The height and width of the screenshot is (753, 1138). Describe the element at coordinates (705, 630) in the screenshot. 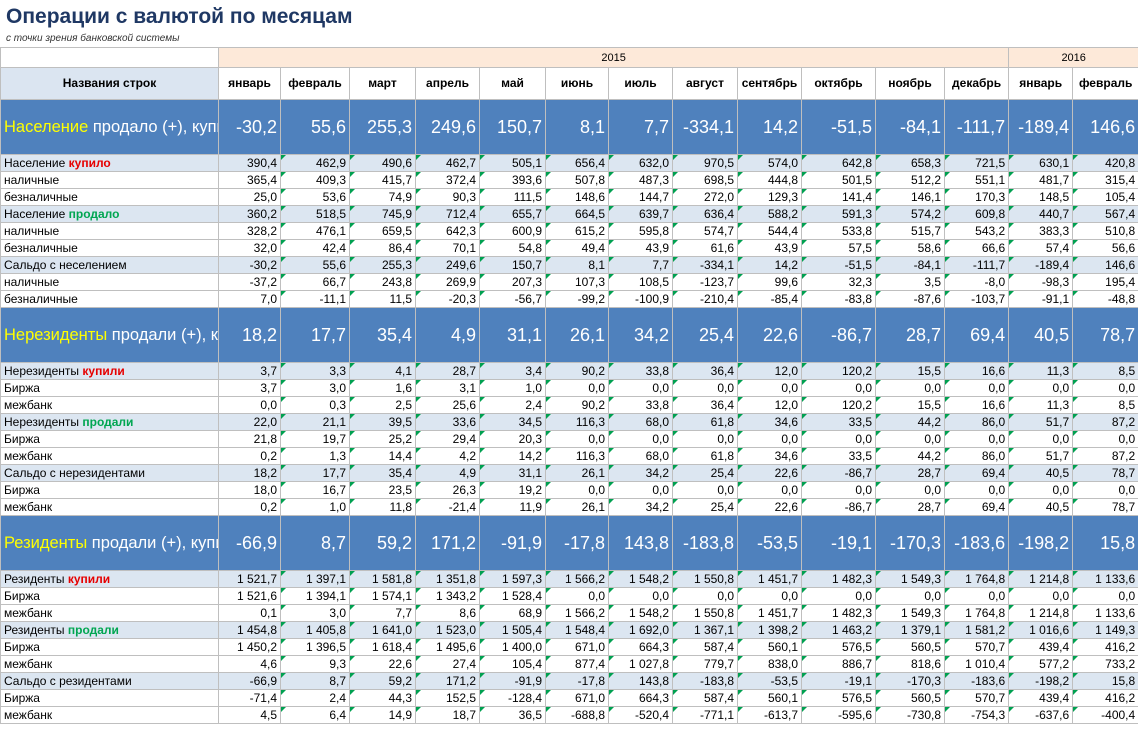

I see `value-cell: 1 367,1` at that location.